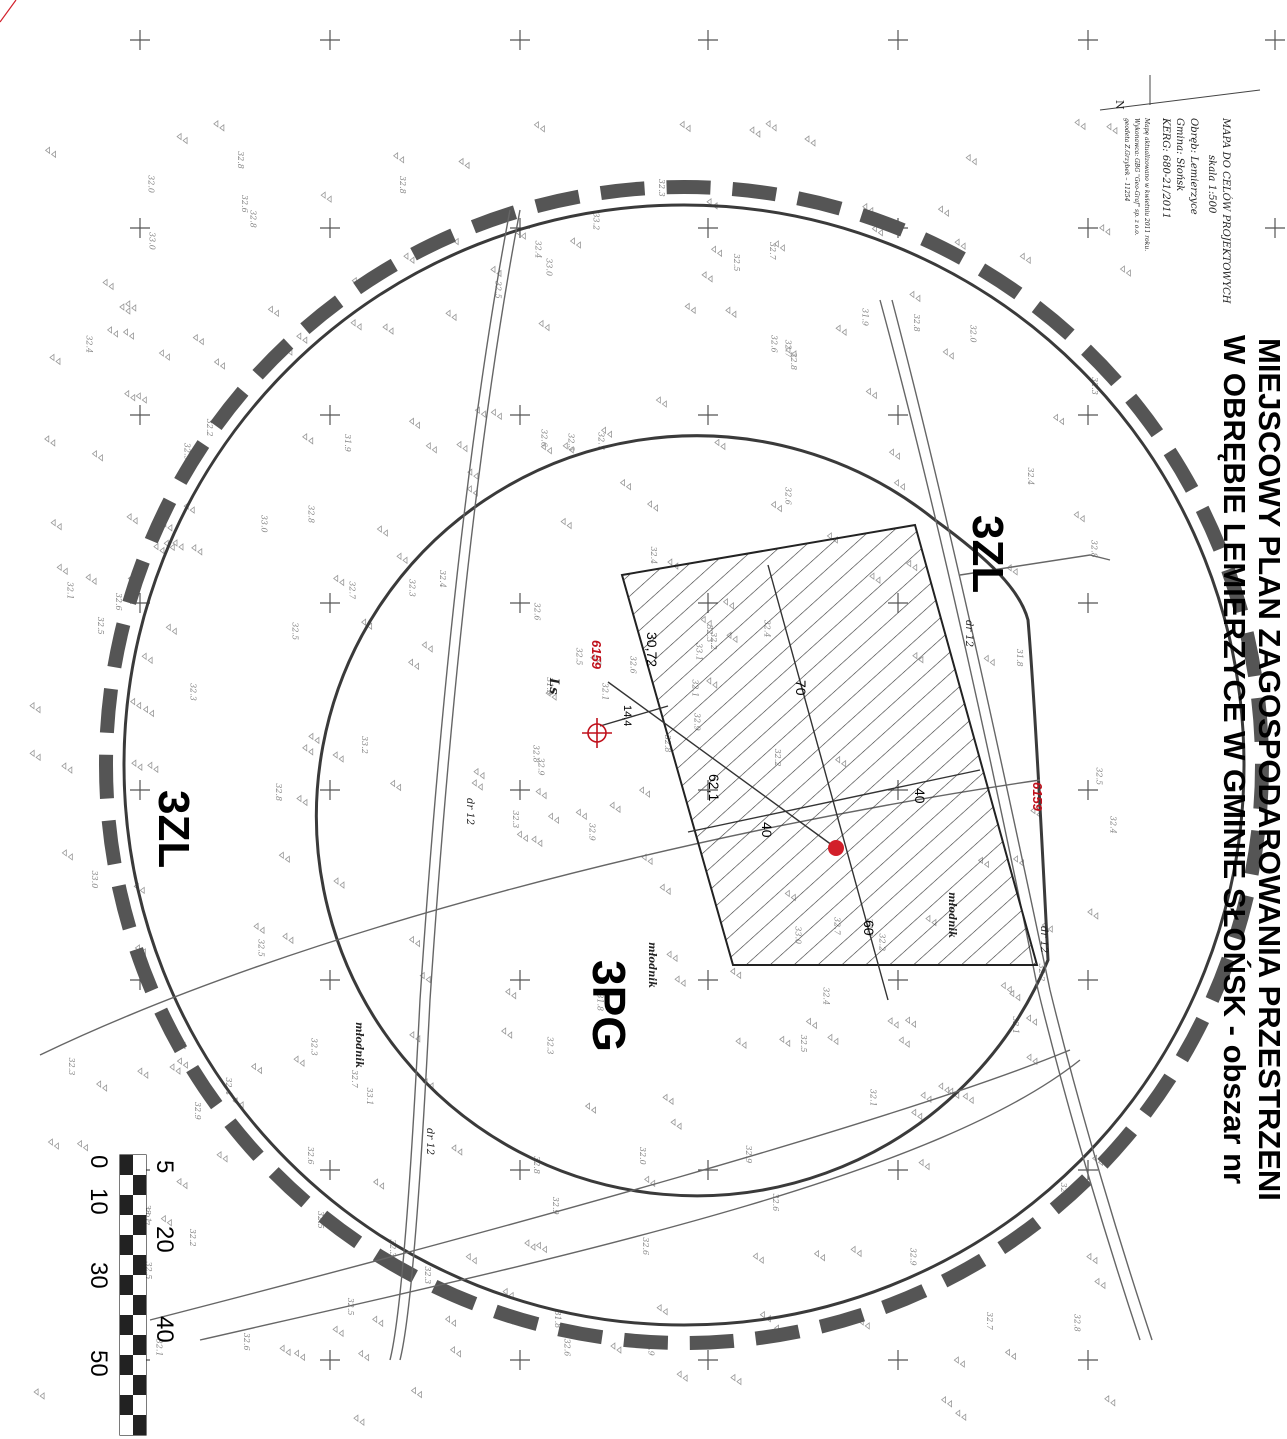 The height and width of the screenshot is (1439, 1287). I want to click on scale-lower-label-1: 0, so click(98, 1162).